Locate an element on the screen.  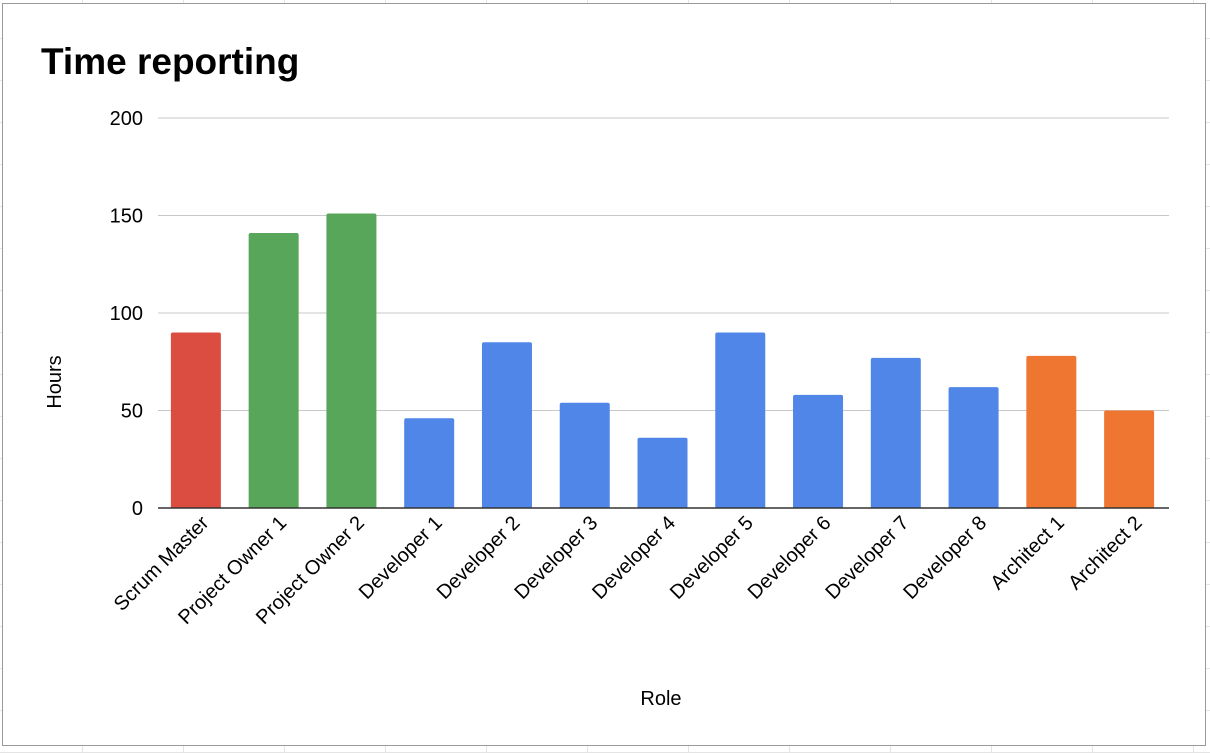
y-axis-ticks: 0 50 100 150 200 is located at coordinates (126, 314).